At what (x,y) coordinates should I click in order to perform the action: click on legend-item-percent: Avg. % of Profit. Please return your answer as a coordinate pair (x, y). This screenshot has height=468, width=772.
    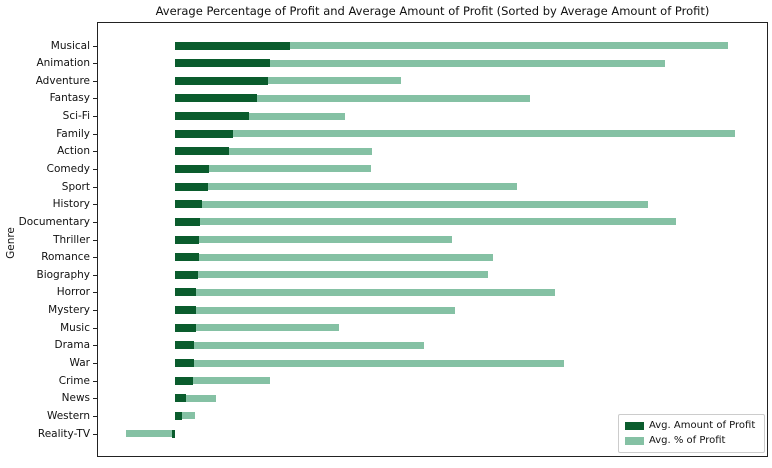
    Looking at the image, I should click on (691, 441).